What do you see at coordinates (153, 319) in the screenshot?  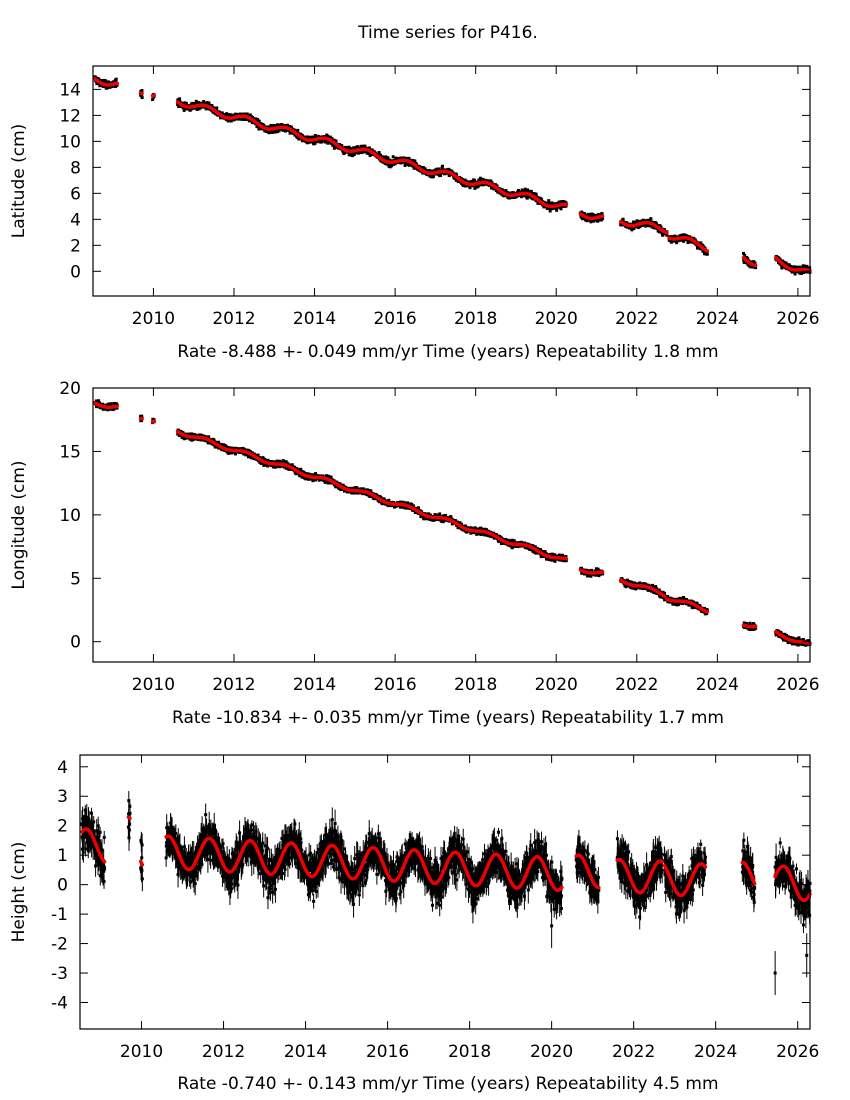 I see `x-tick-label: 2010` at bounding box center [153, 319].